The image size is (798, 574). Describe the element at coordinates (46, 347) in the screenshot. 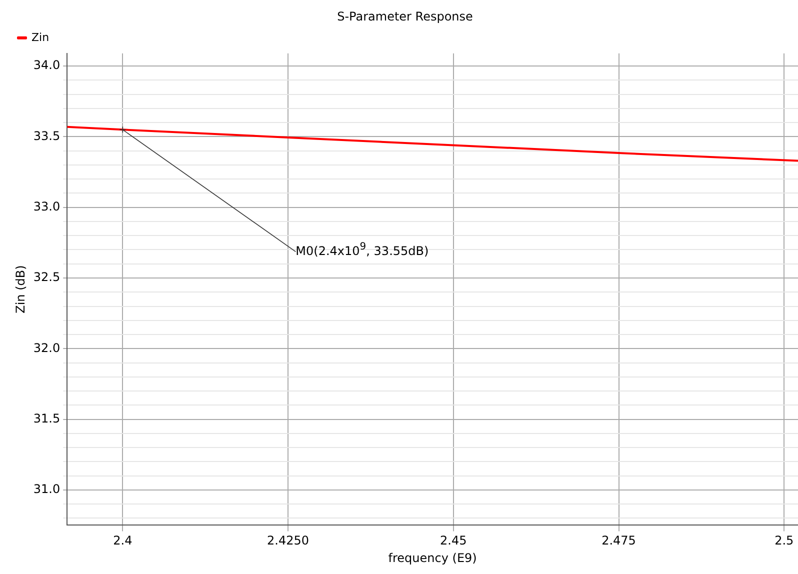

I see `y-tick-label: 32.0` at that location.